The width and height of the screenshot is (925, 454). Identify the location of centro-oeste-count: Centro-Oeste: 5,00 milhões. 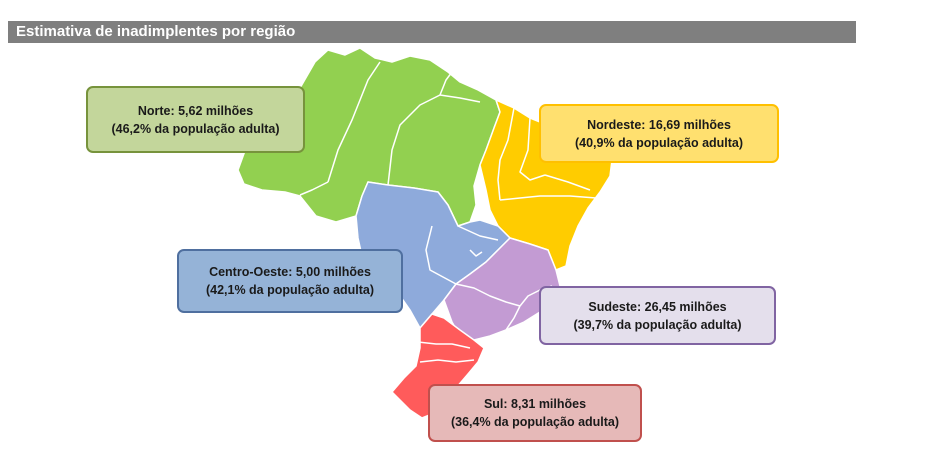
(290, 272).